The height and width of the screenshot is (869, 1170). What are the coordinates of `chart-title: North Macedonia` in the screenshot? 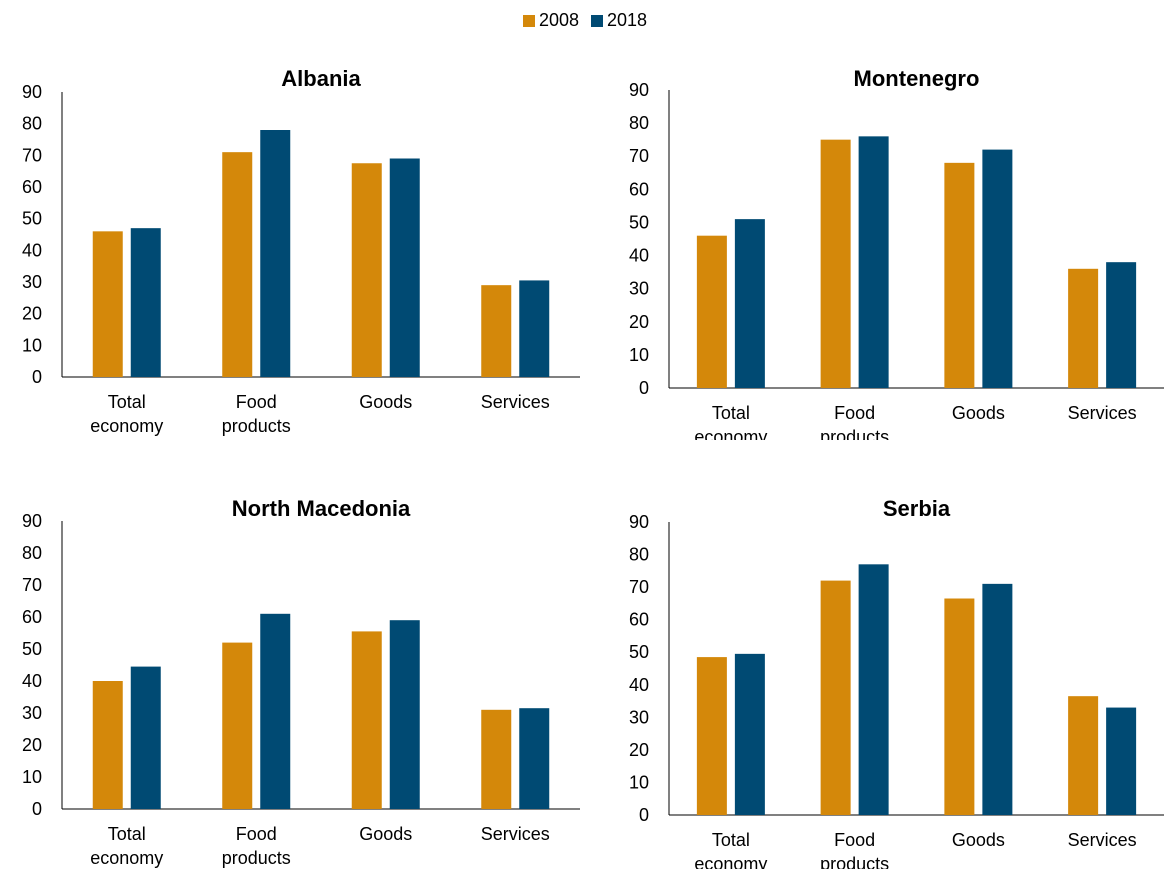 It's located at (321, 508).